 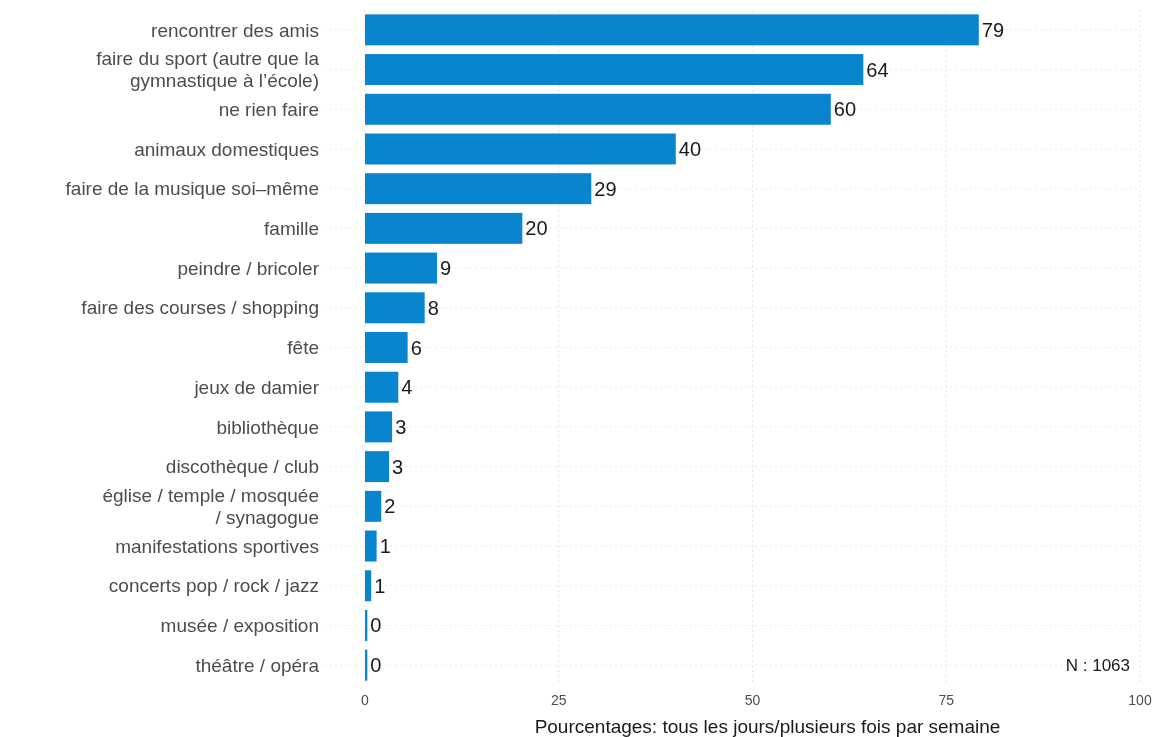 I want to click on y-tick-label: manifestations sportives, so click(x=217, y=546).